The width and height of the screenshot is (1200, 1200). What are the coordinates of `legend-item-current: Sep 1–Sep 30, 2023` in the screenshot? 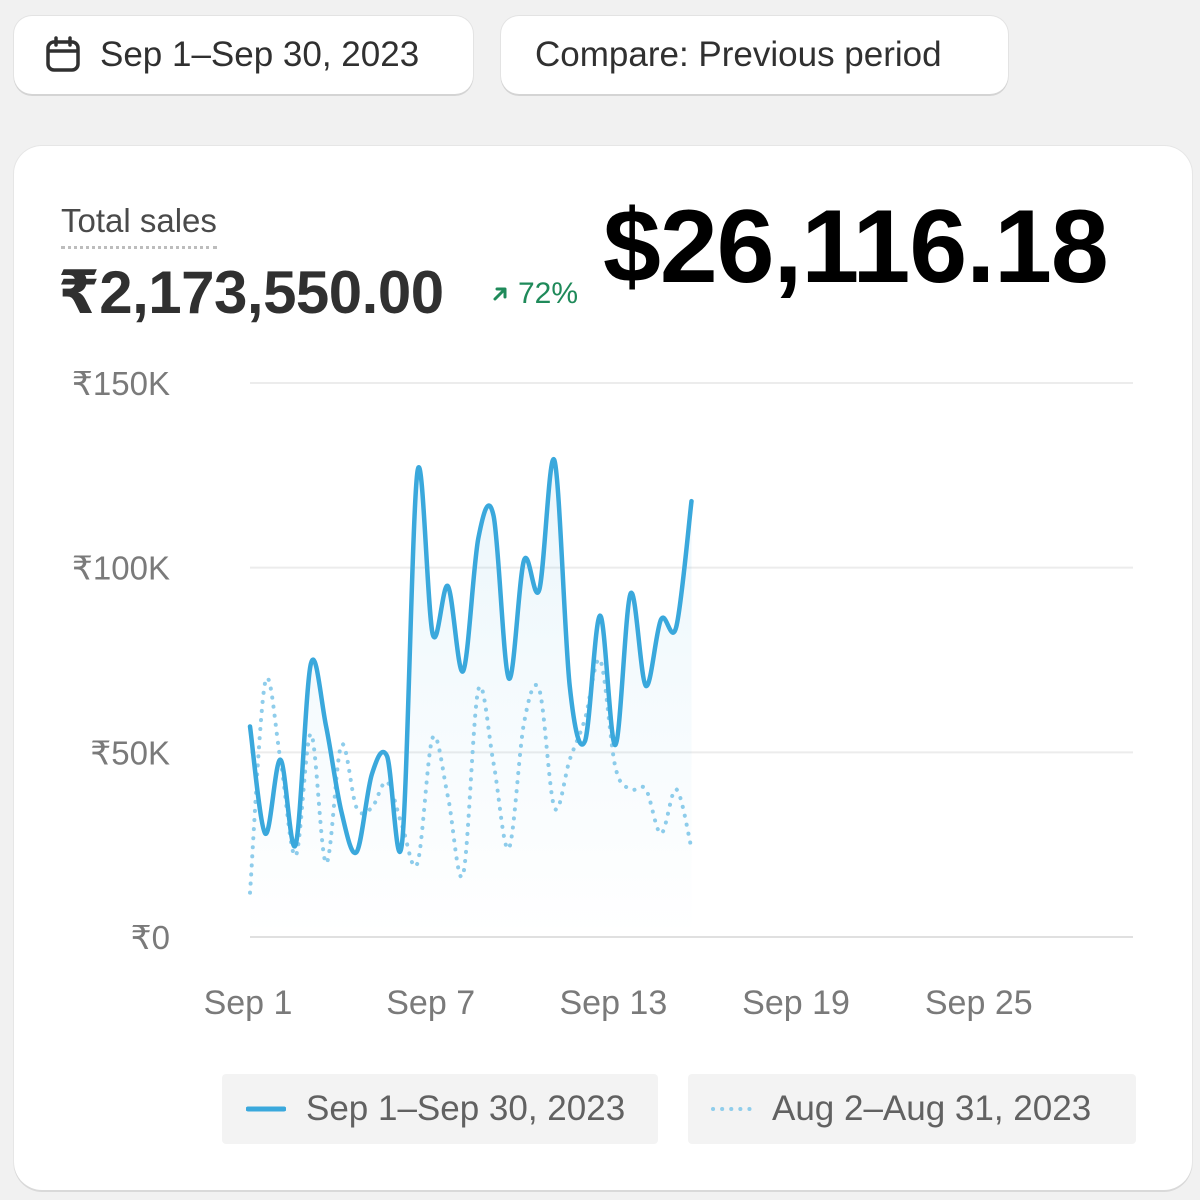 It's located at (440, 1109).